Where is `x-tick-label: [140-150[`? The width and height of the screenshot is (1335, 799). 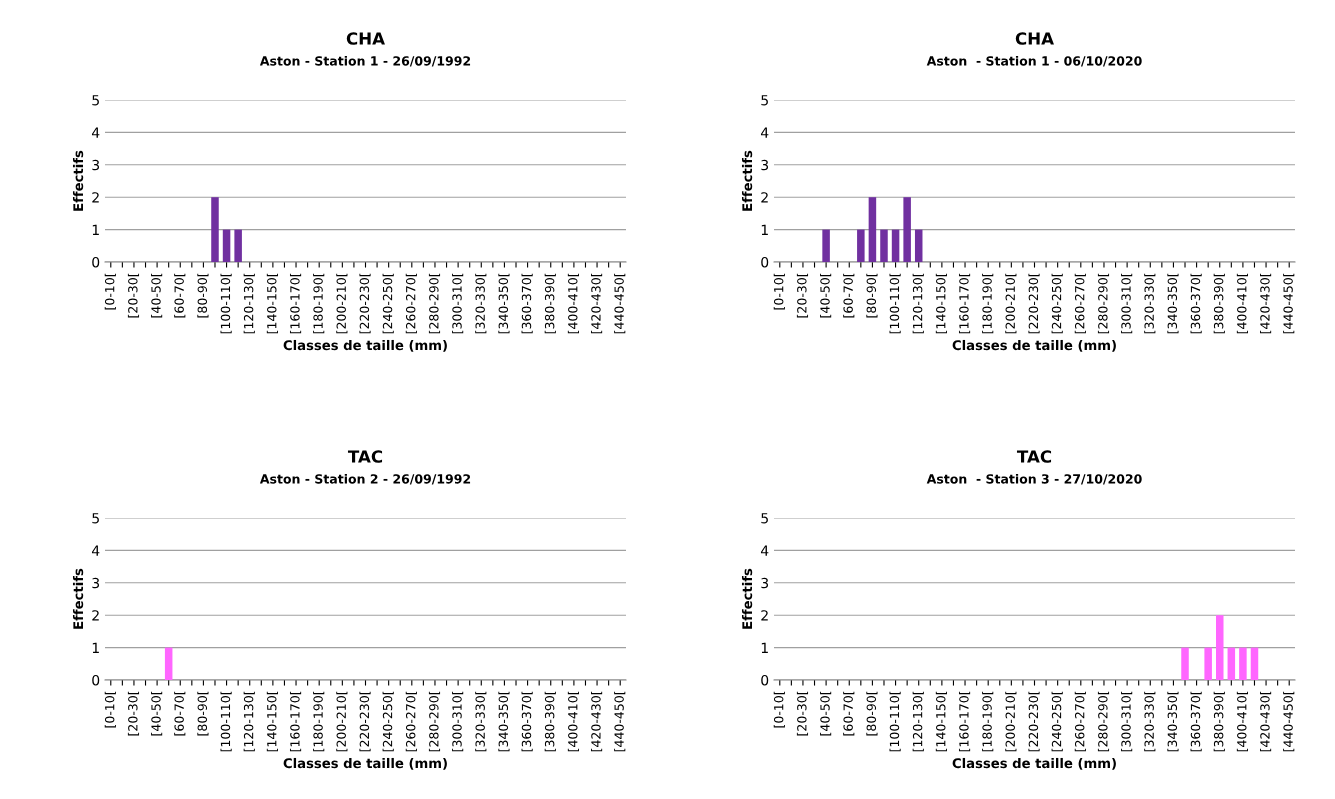 x-tick-label: [140-150[ is located at coordinates (941, 721).